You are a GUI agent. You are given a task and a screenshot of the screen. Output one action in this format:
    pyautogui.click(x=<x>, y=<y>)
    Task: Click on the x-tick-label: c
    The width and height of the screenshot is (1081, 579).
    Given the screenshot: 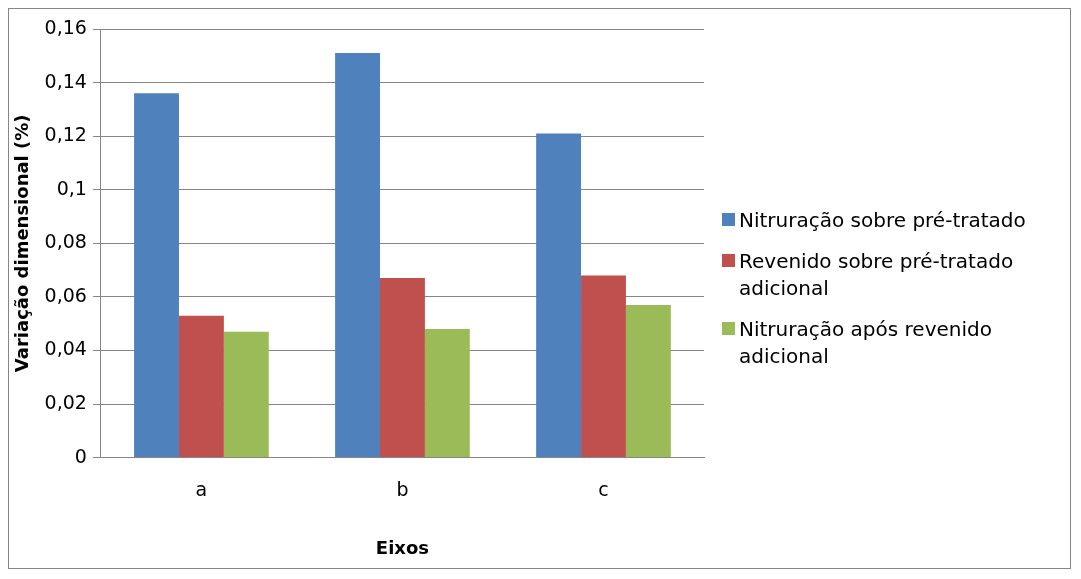 What is the action you would take?
    pyautogui.click(x=603, y=488)
    